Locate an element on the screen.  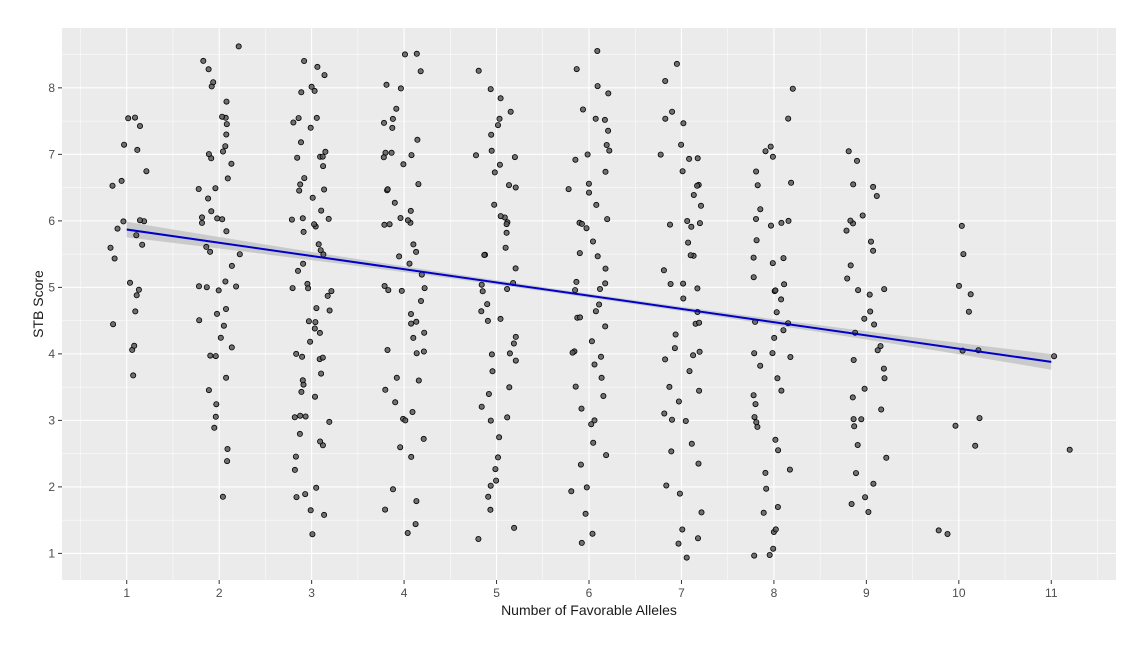
y-tick-label: 1 is located at coordinates (51, 553).